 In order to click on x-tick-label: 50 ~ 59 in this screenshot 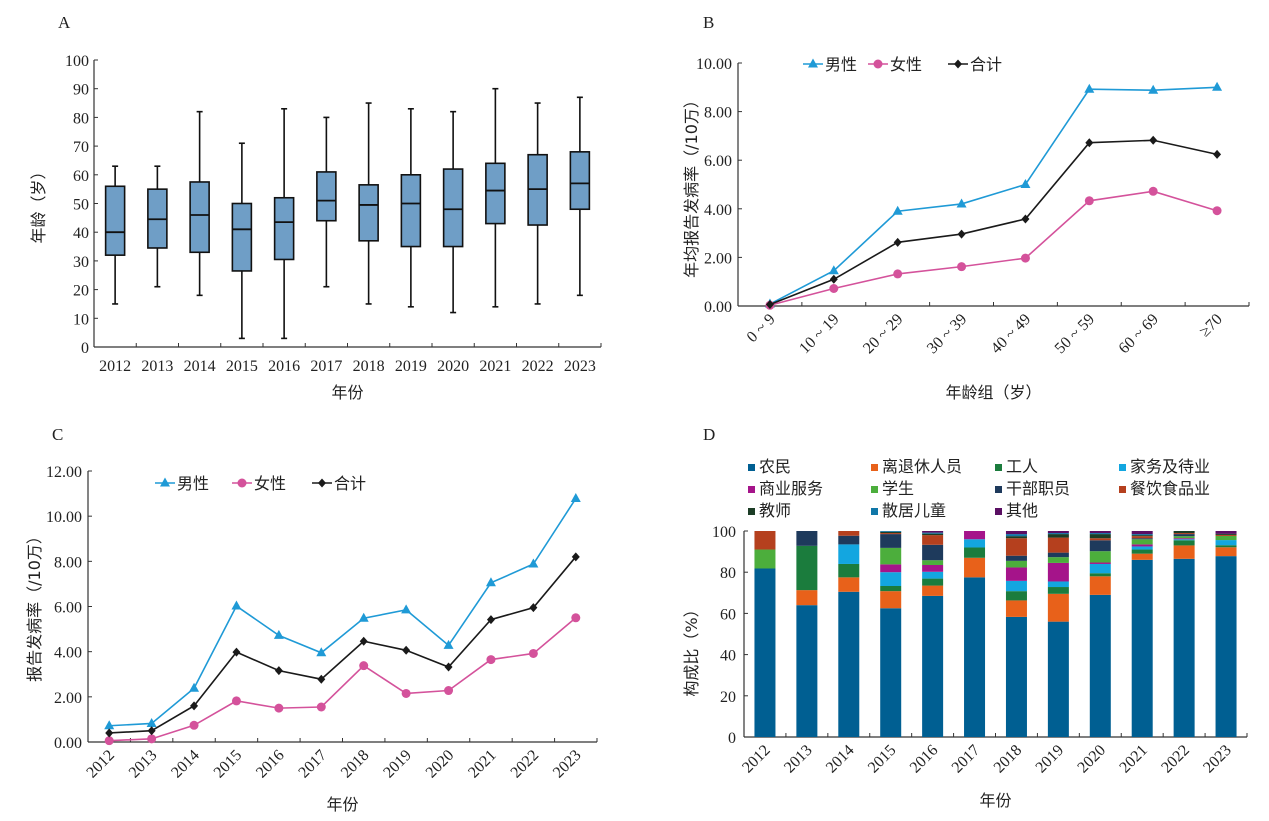, I will do `click(1075, 334)`.